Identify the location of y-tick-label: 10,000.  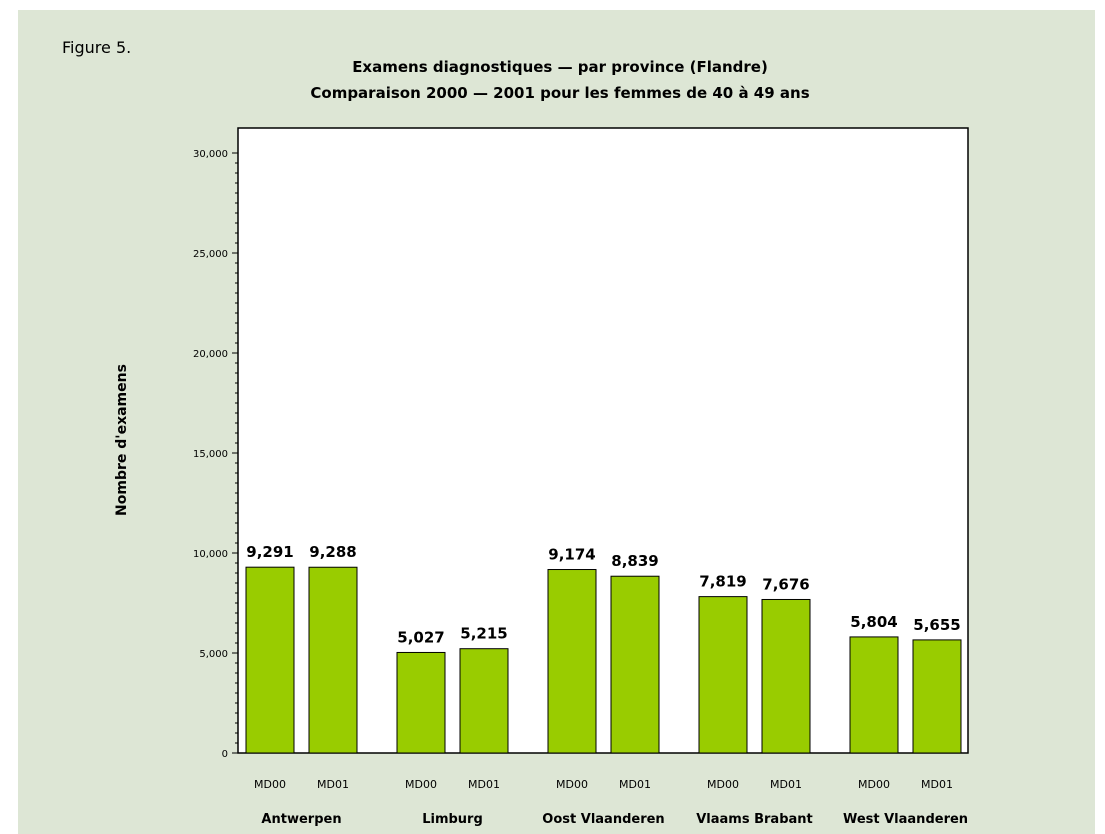
(210, 554).